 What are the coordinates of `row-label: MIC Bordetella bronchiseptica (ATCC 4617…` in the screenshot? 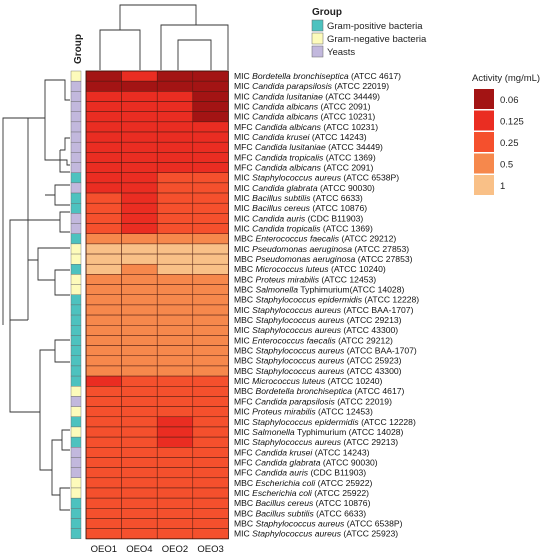 It's located at (317, 76).